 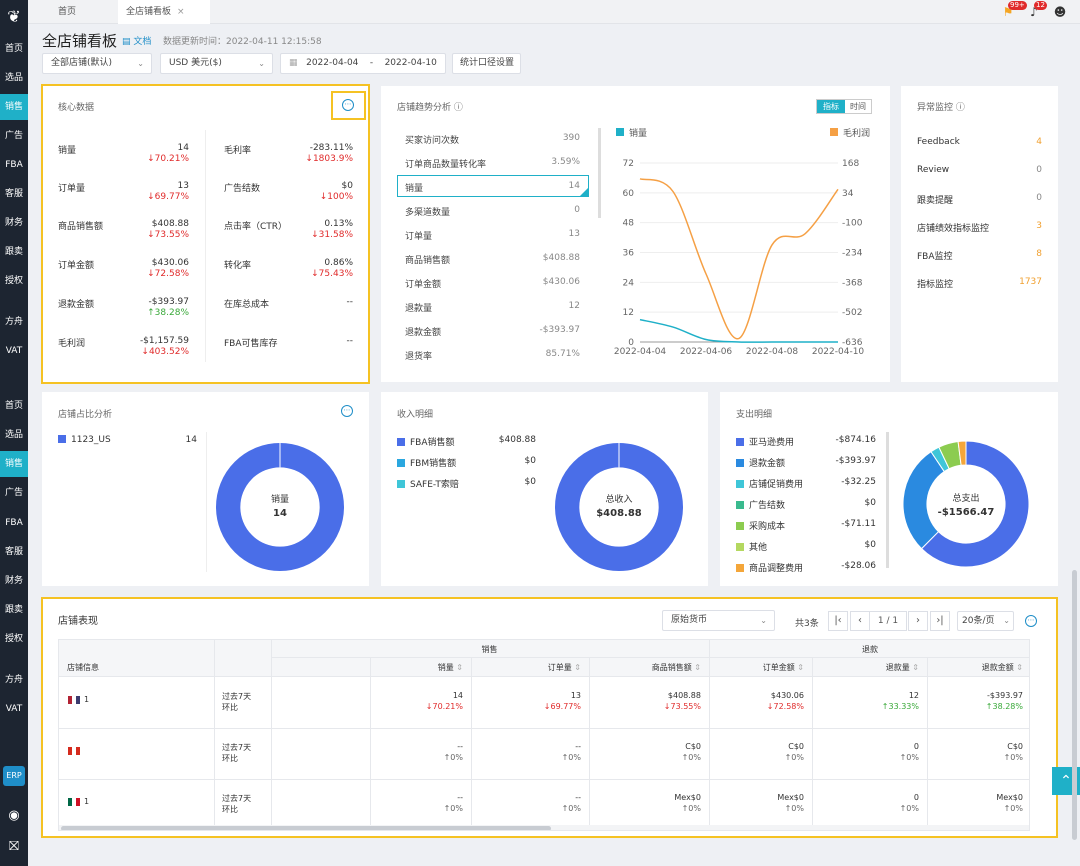 I want to click on horizontal-scrollbar, so click(x=544, y=827).